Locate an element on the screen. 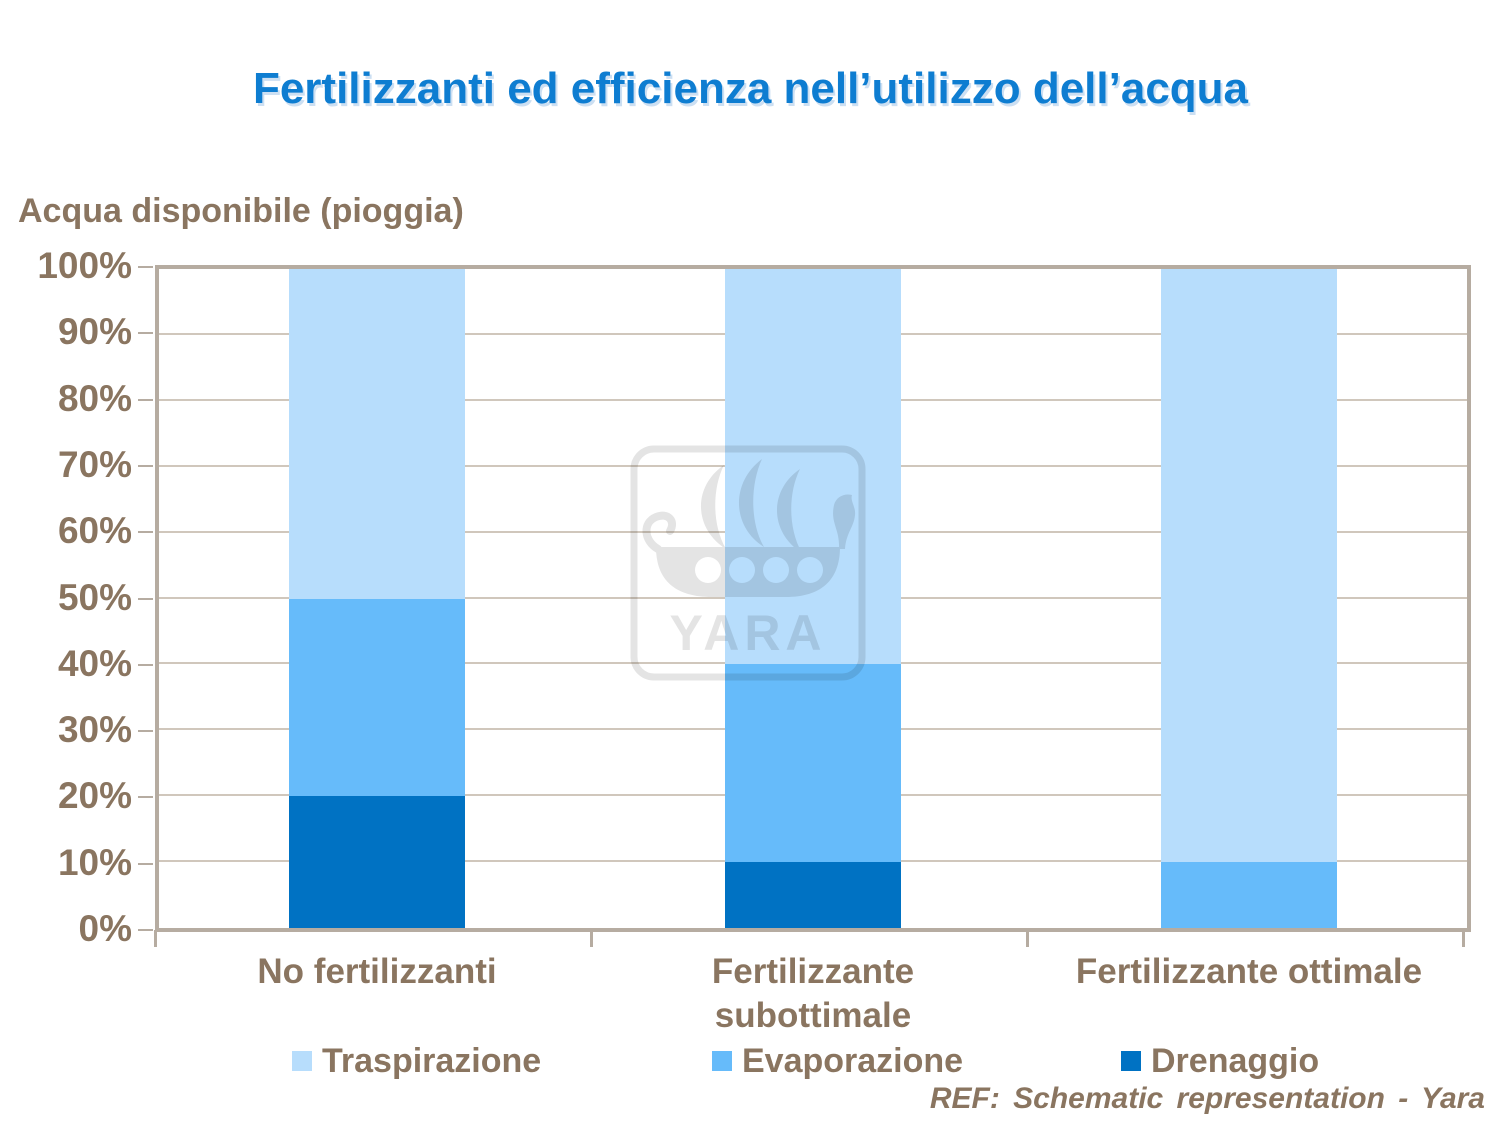 This screenshot has height=1126, width=1501. y-tick-label: 90% is located at coordinates (94, 332).